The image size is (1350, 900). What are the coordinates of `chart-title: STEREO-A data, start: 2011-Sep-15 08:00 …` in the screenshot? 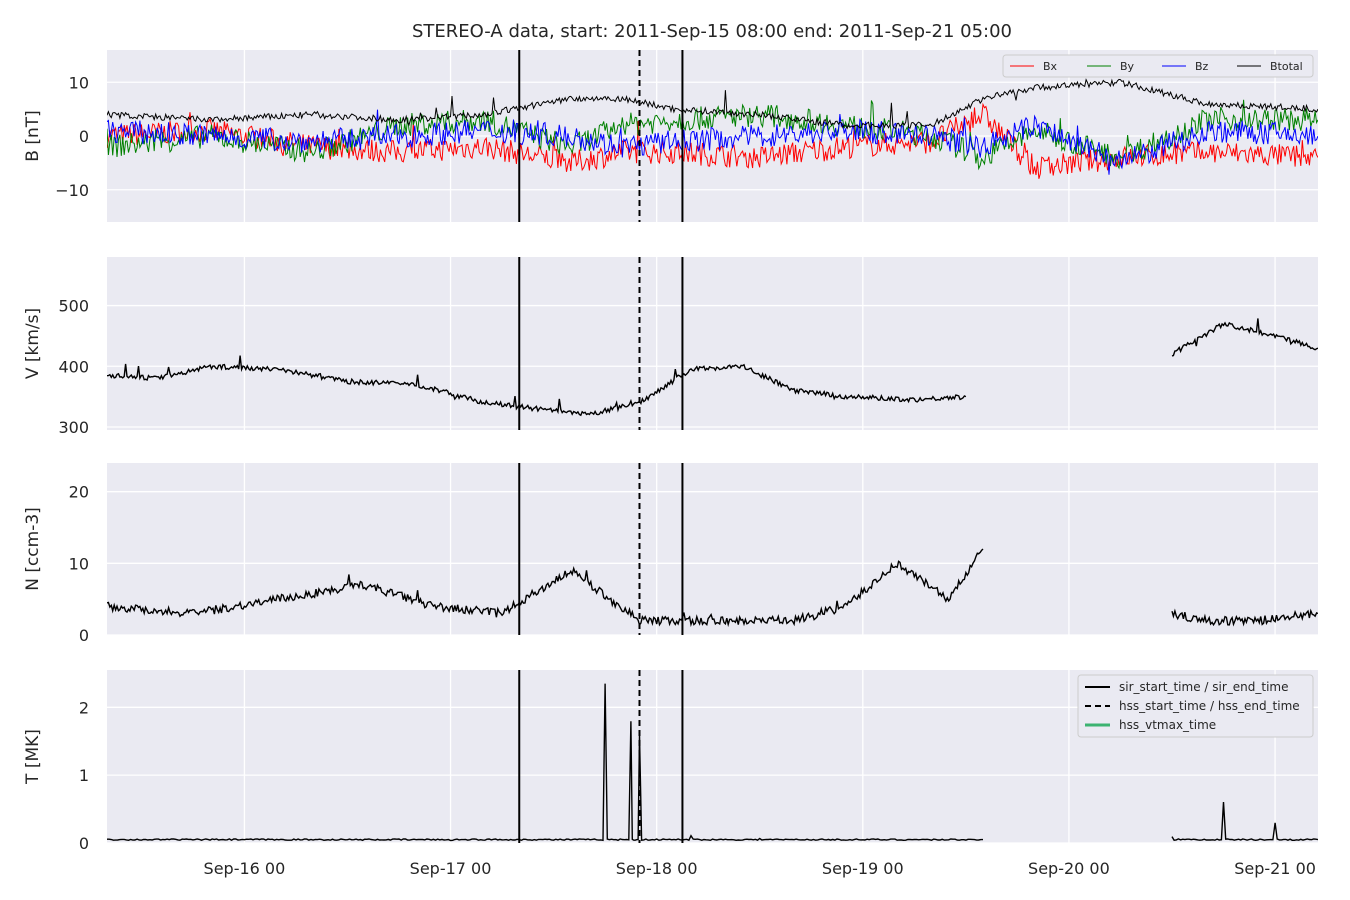 It's located at (712, 31).